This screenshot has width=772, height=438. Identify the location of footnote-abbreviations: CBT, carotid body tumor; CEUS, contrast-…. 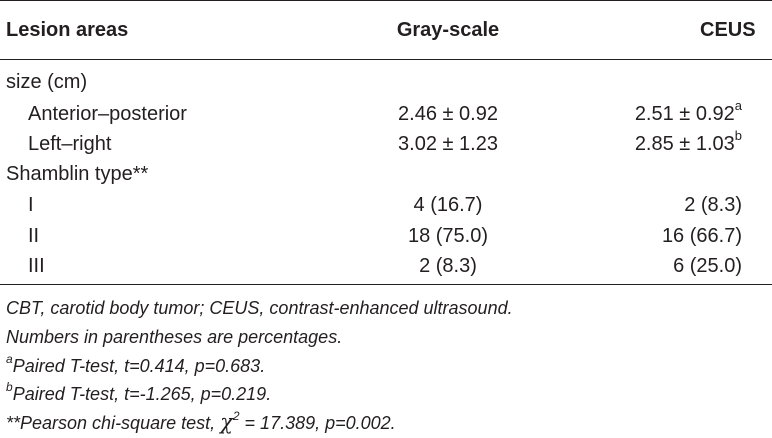
(259, 308).